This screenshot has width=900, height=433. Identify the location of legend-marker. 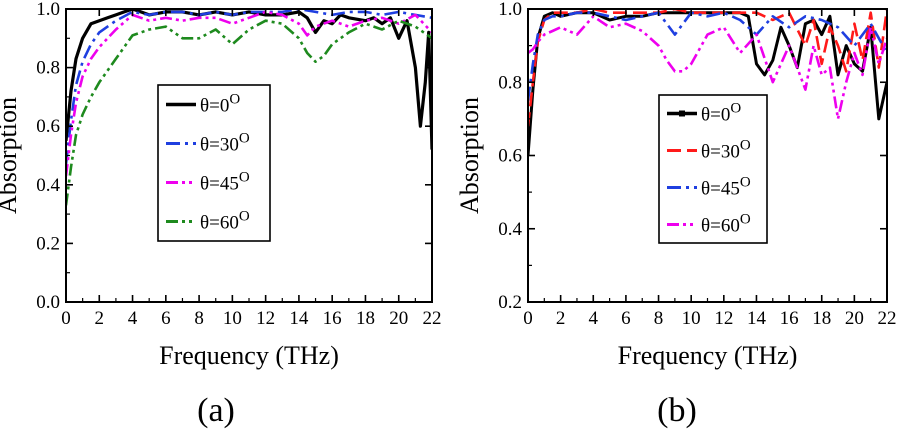
(682, 113).